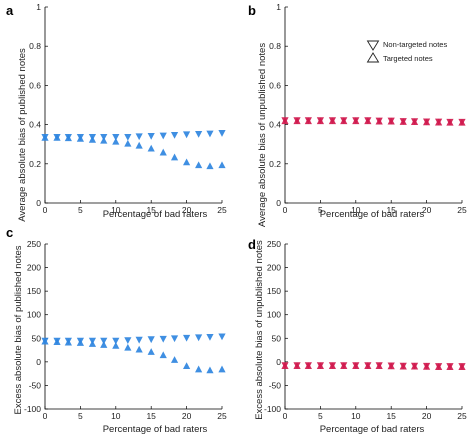 This screenshot has height=441, width=476. Describe the element at coordinates (35, 125) in the screenshot. I see `panel-a-ytick-label: 0.4` at that location.